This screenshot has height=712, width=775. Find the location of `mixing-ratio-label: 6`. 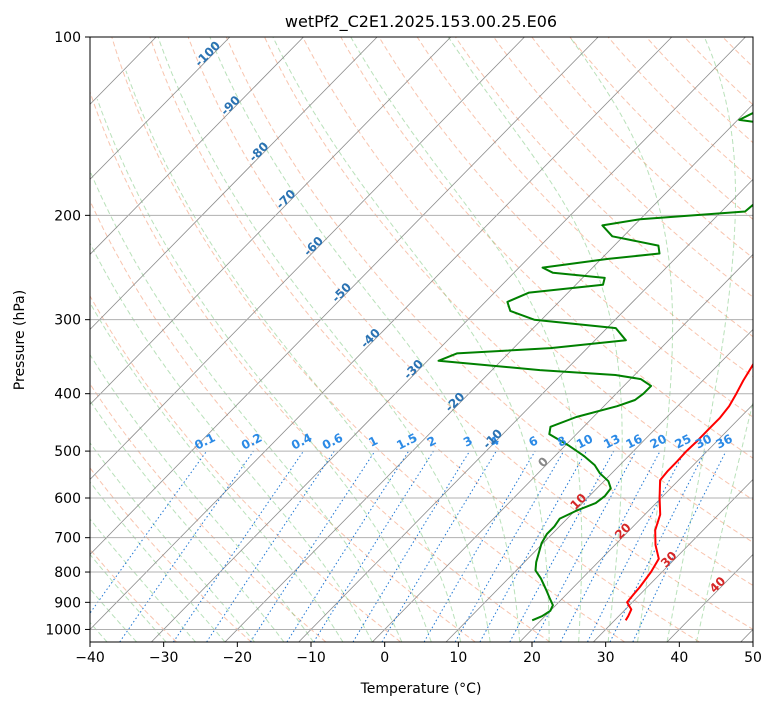

mixing-ratio-label: 6 is located at coordinates (533, 441).